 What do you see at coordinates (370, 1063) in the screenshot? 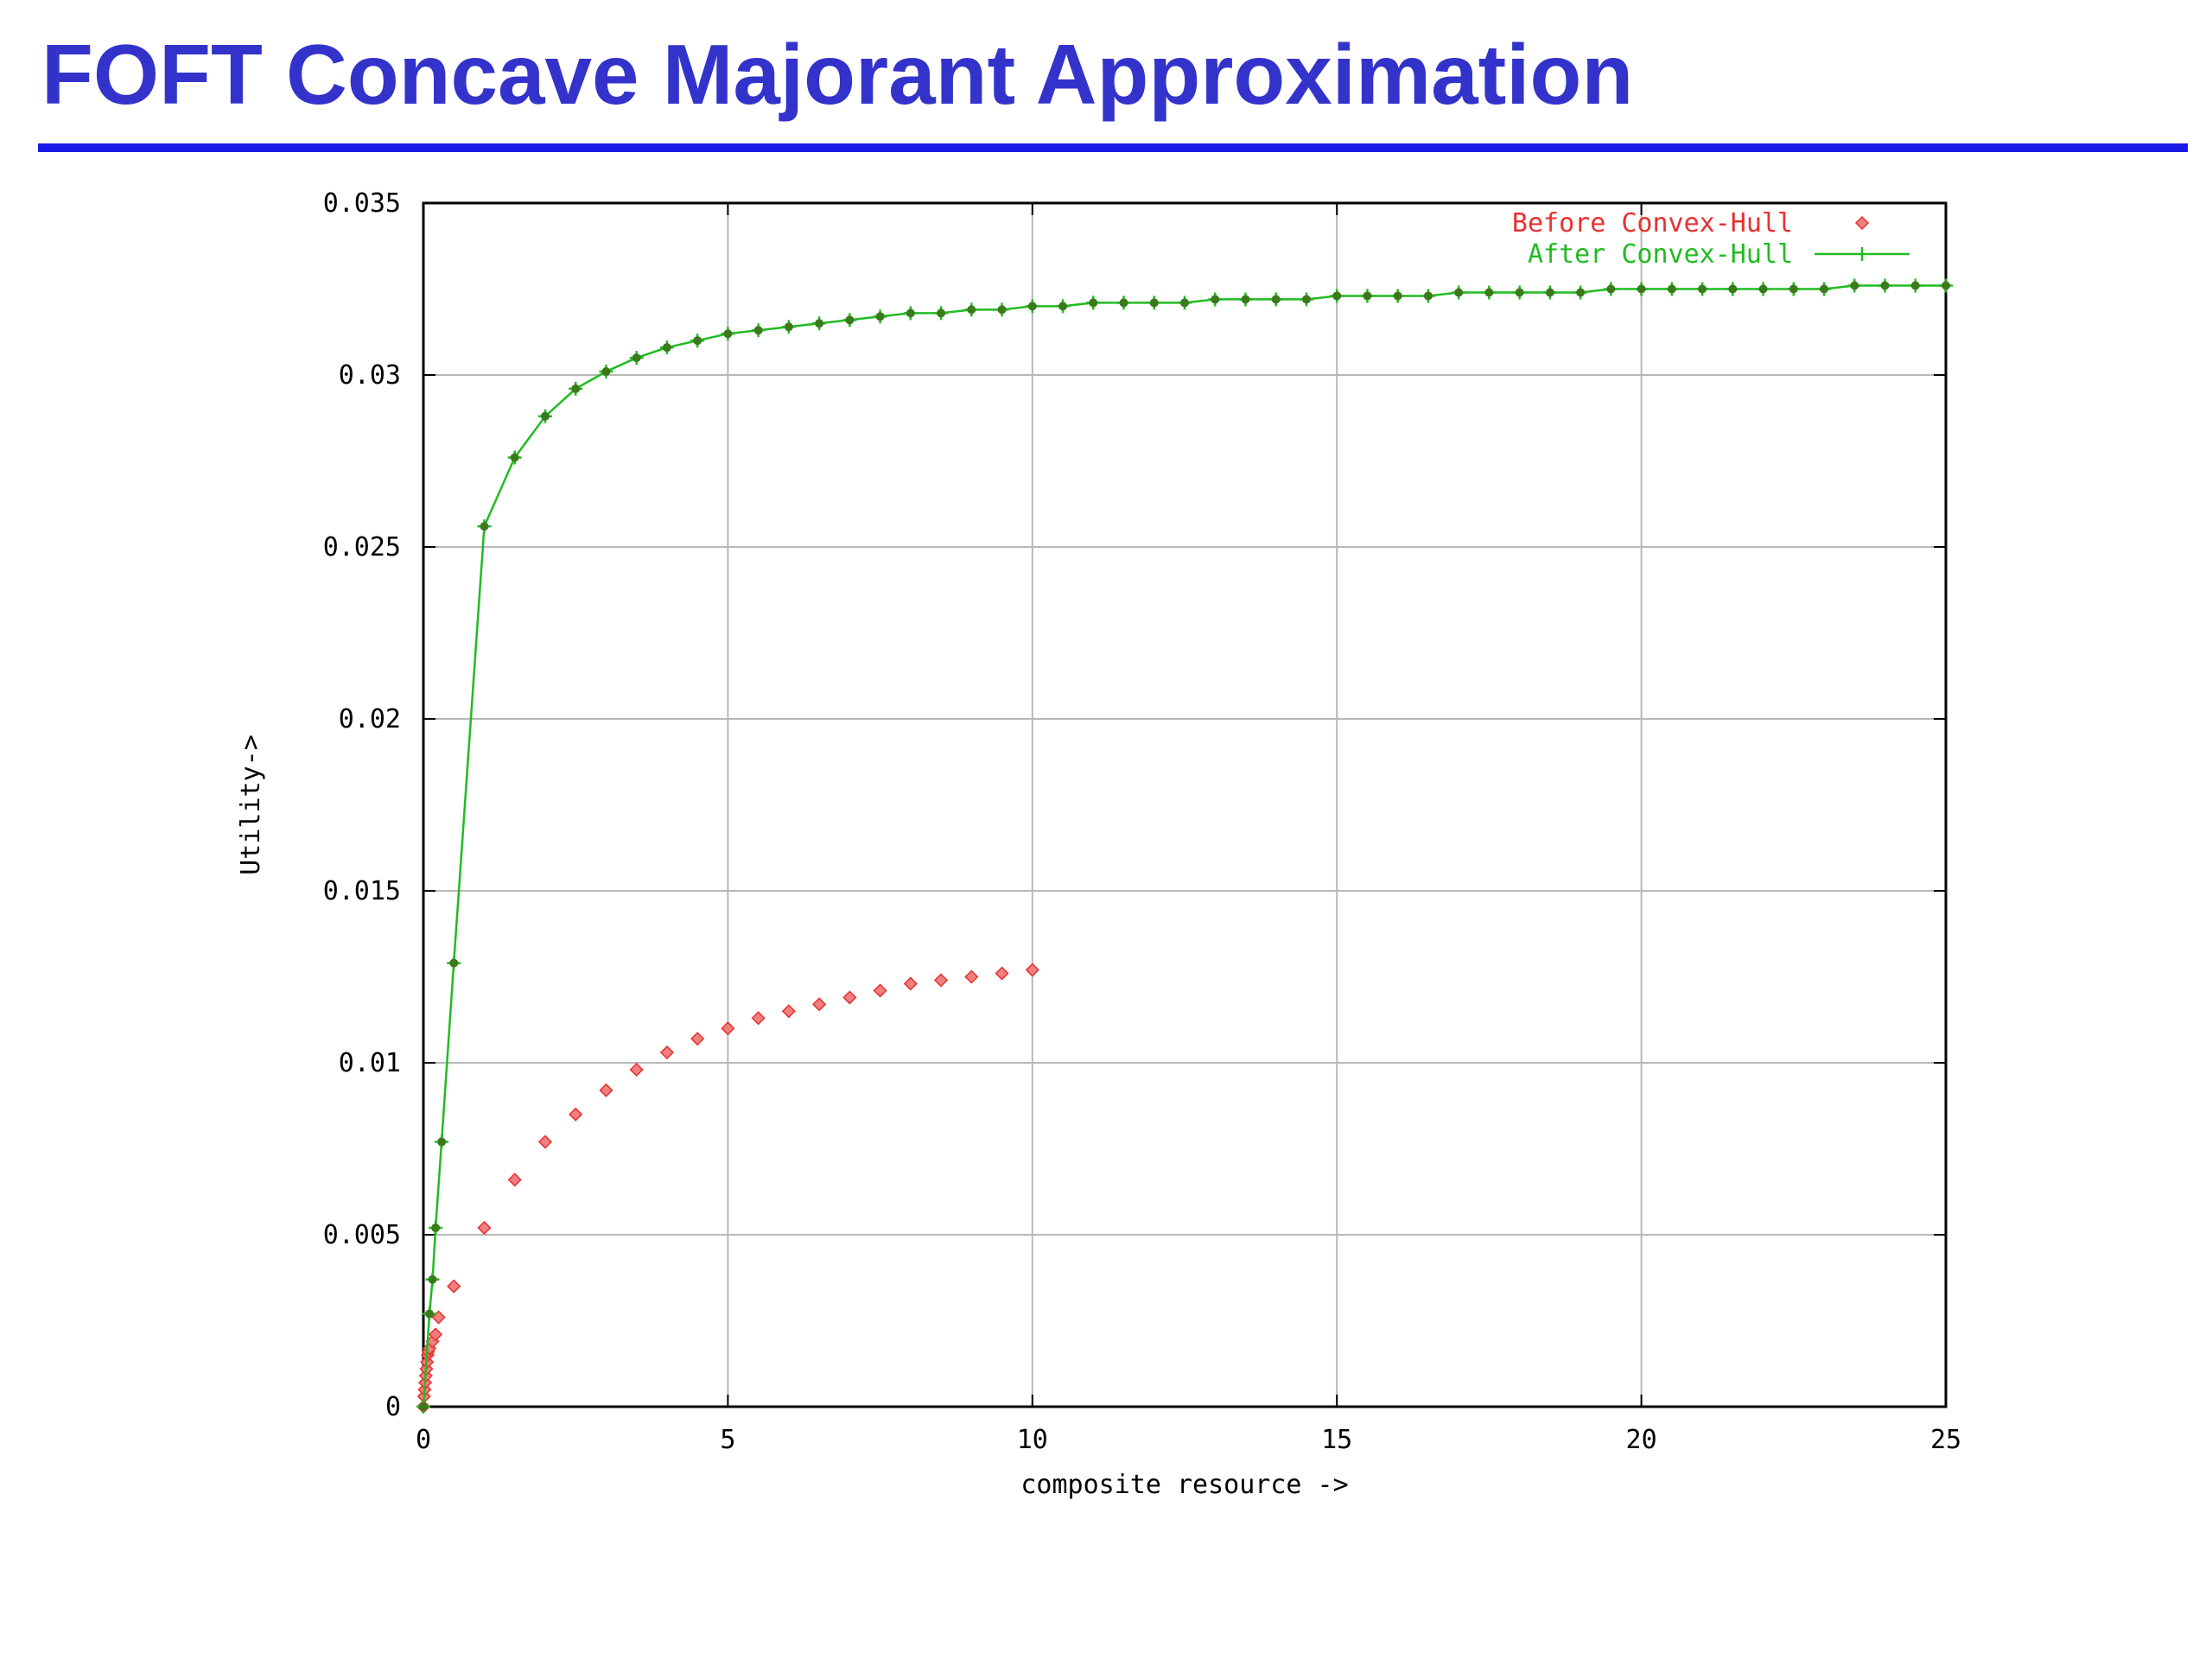
I see `y-tick-label: 0.01` at bounding box center [370, 1063].